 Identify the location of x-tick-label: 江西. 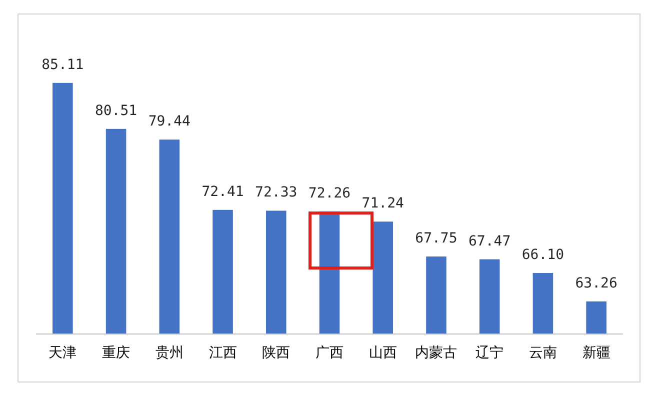
(222, 353).